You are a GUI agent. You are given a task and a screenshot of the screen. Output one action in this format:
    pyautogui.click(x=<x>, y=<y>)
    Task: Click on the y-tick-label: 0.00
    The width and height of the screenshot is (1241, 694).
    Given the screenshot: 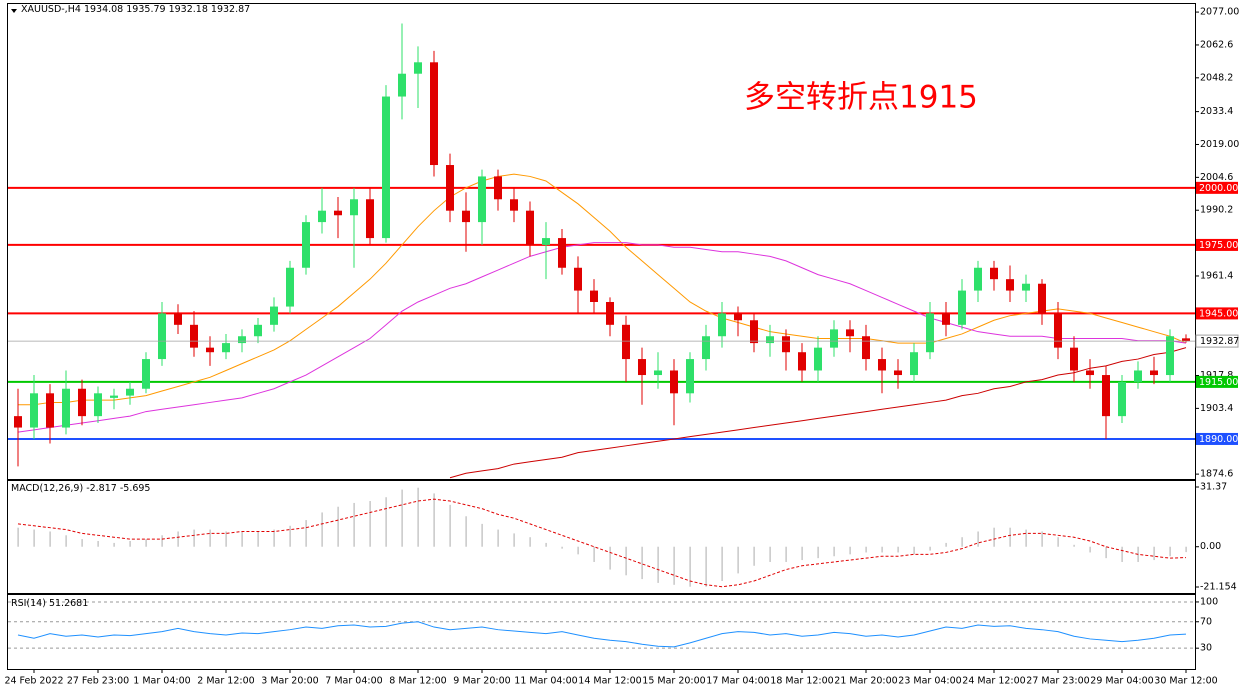 What is the action you would take?
    pyautogui.click(x=1210, y=546)
    